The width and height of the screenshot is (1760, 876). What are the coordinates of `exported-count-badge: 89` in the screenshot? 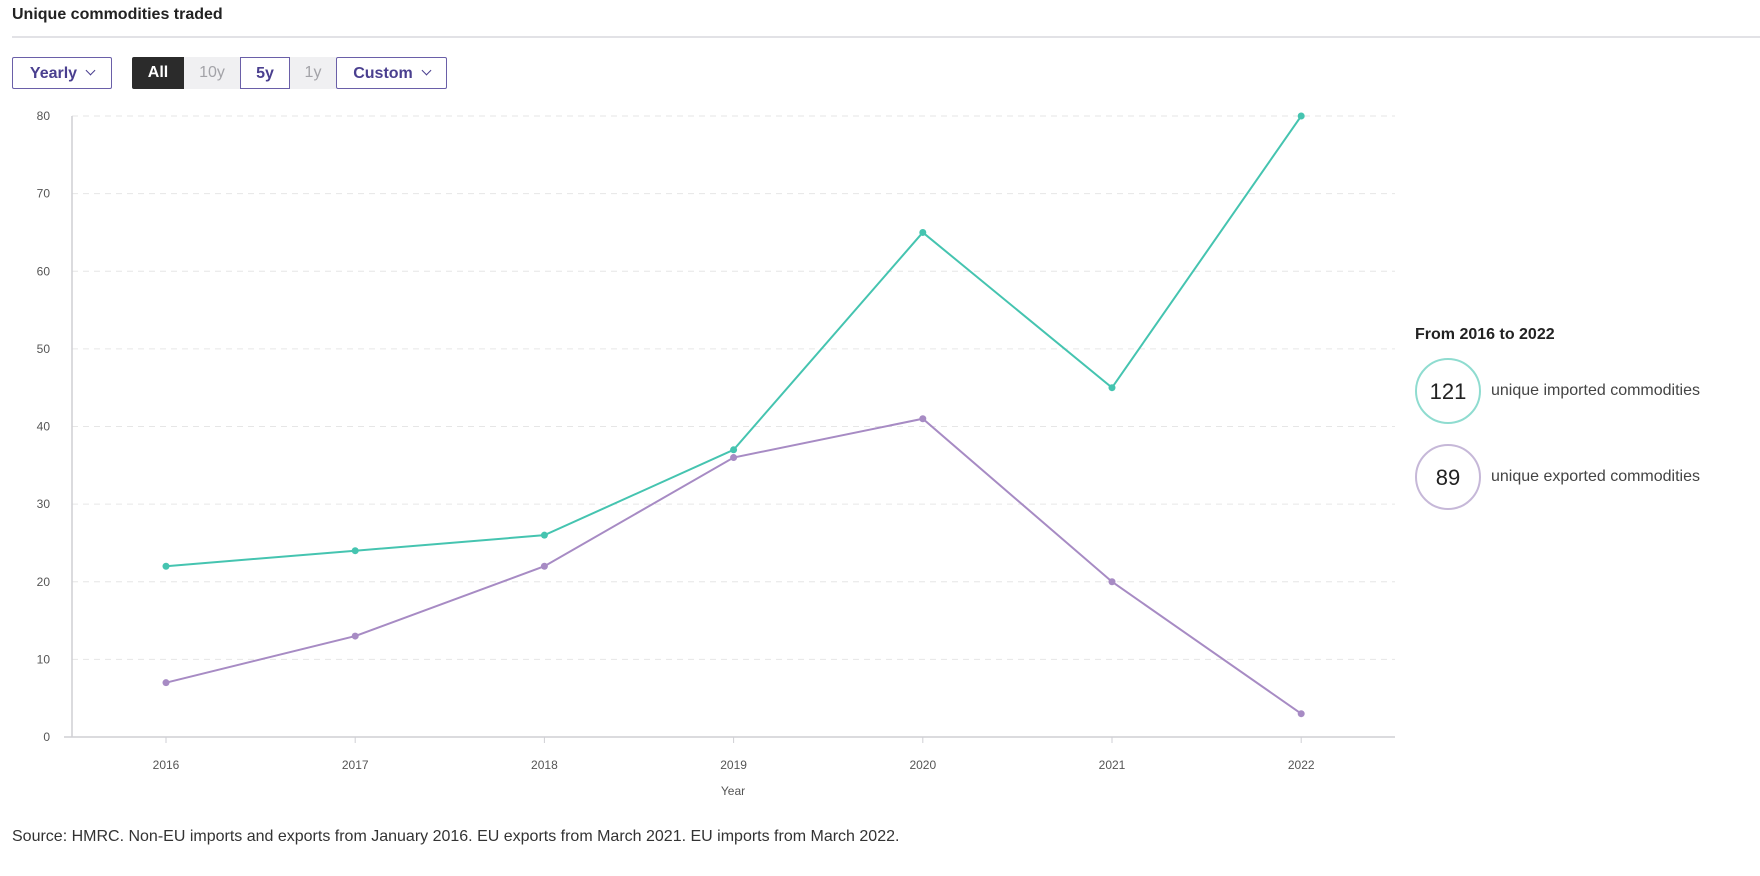 It's located at (1448, 477).